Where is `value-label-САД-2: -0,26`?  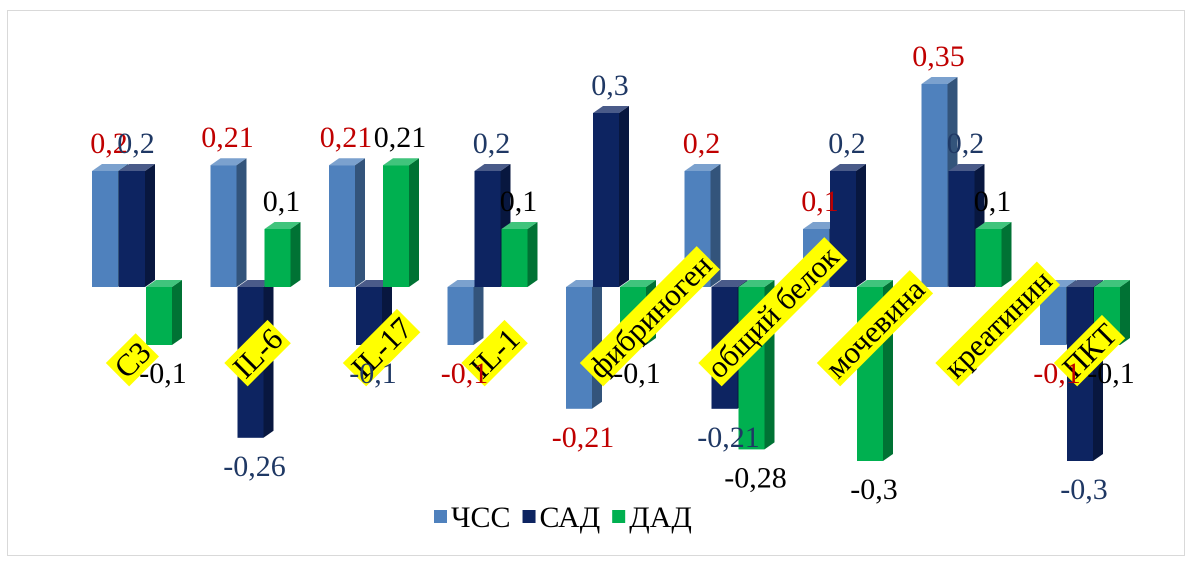 value-label-САД-2: -0,26 is located at coordinates (254, 466).